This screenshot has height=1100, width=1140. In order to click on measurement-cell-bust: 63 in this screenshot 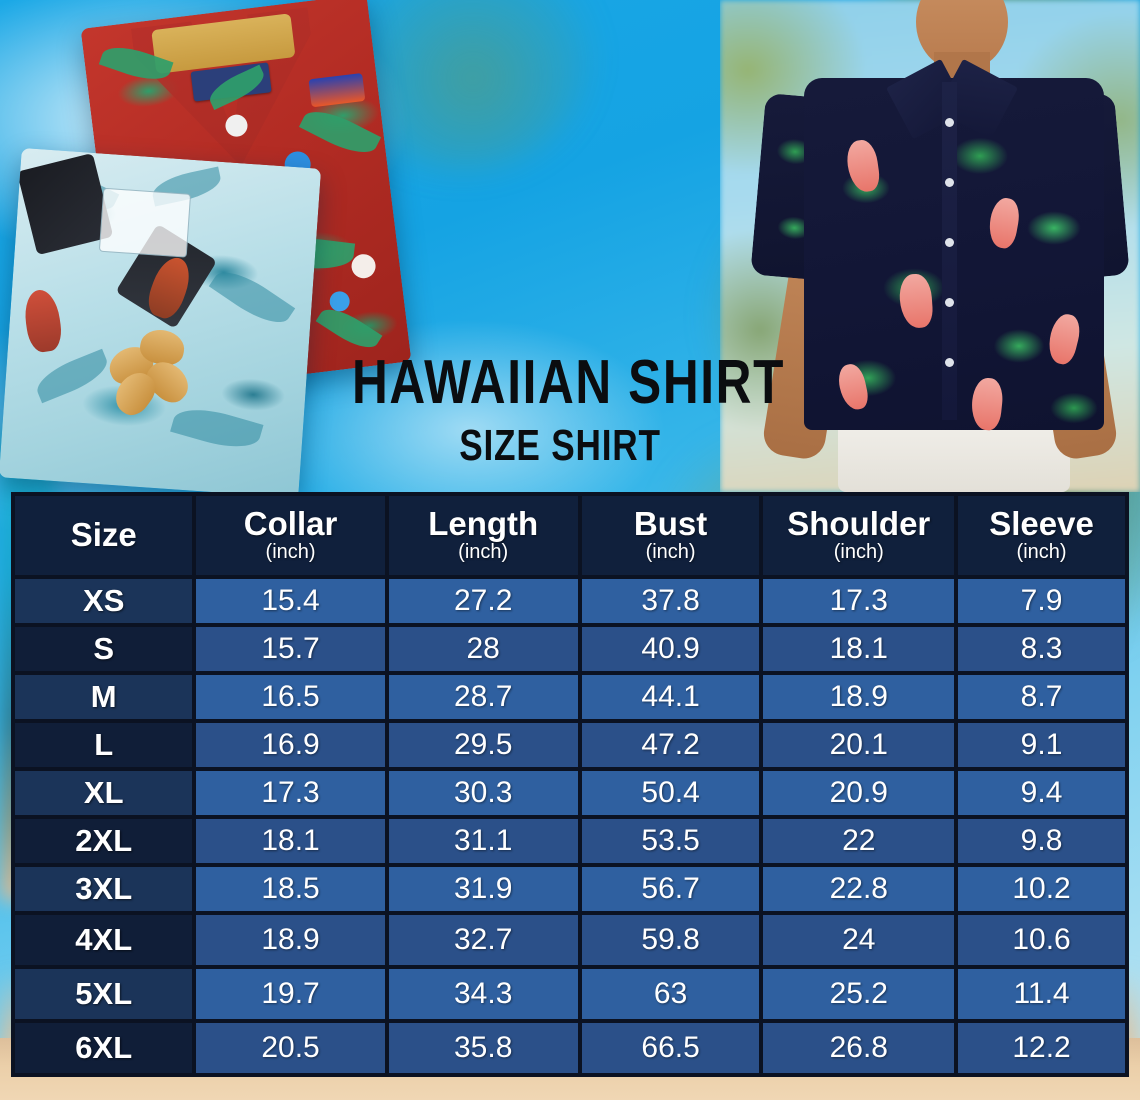, I will do `click(670, 994)`.